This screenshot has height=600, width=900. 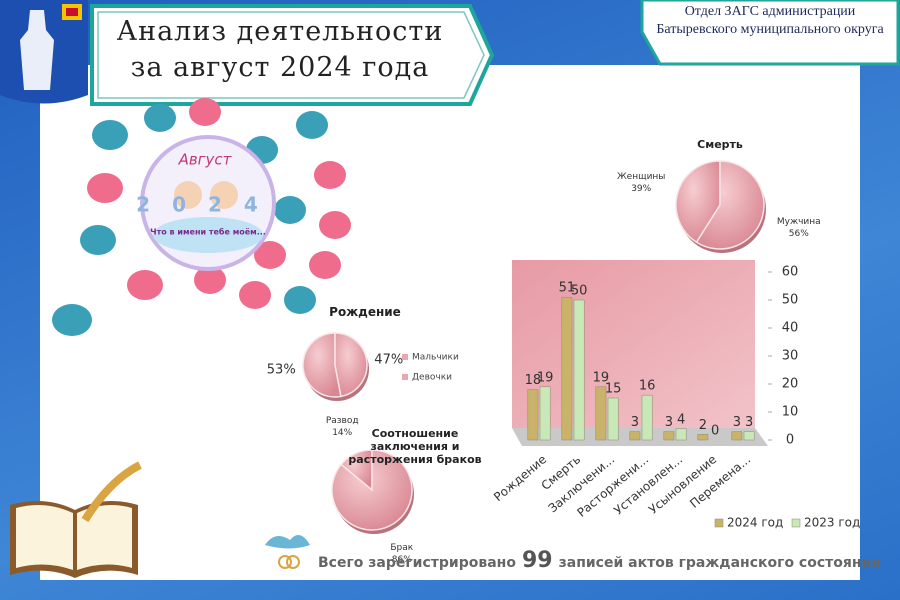 I want to click on legend-label: Девочки, so click(x=432, y=378).